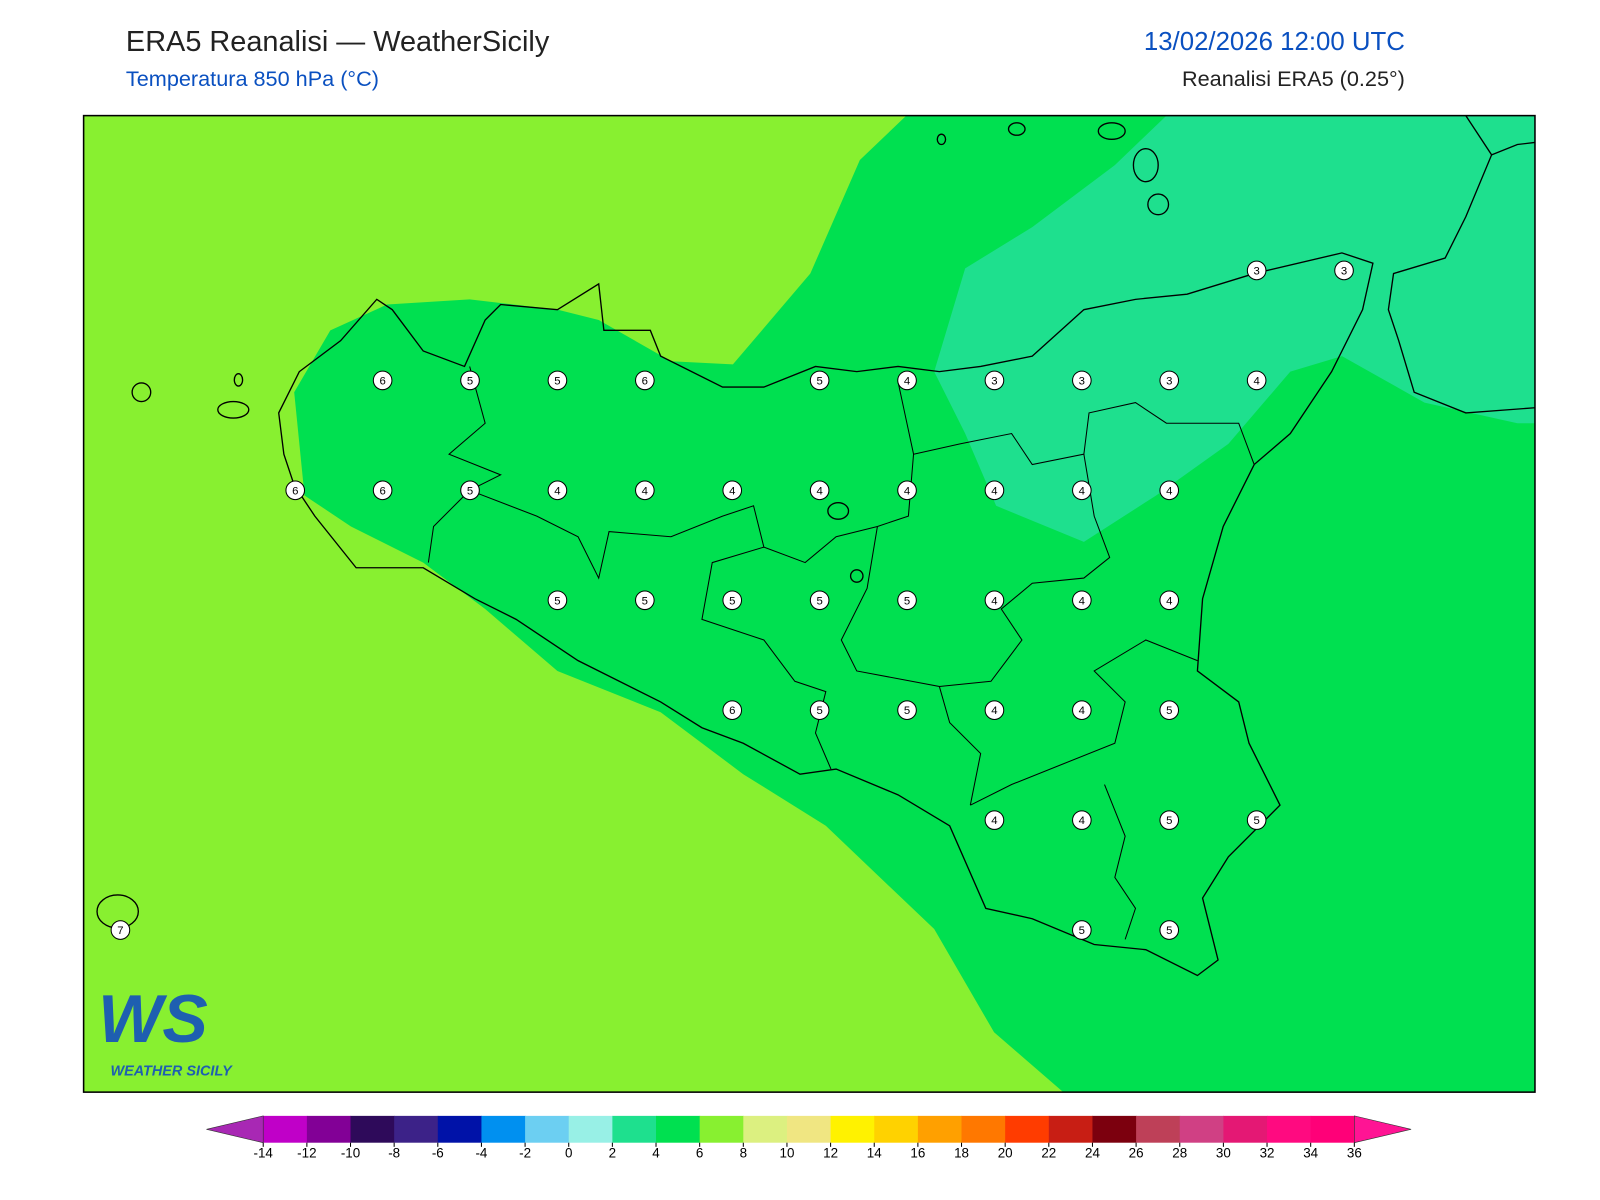 Image resolution: width=1600 pixels, height=1200 pixels. I want to click on station-value: 7, so click(120, 931).